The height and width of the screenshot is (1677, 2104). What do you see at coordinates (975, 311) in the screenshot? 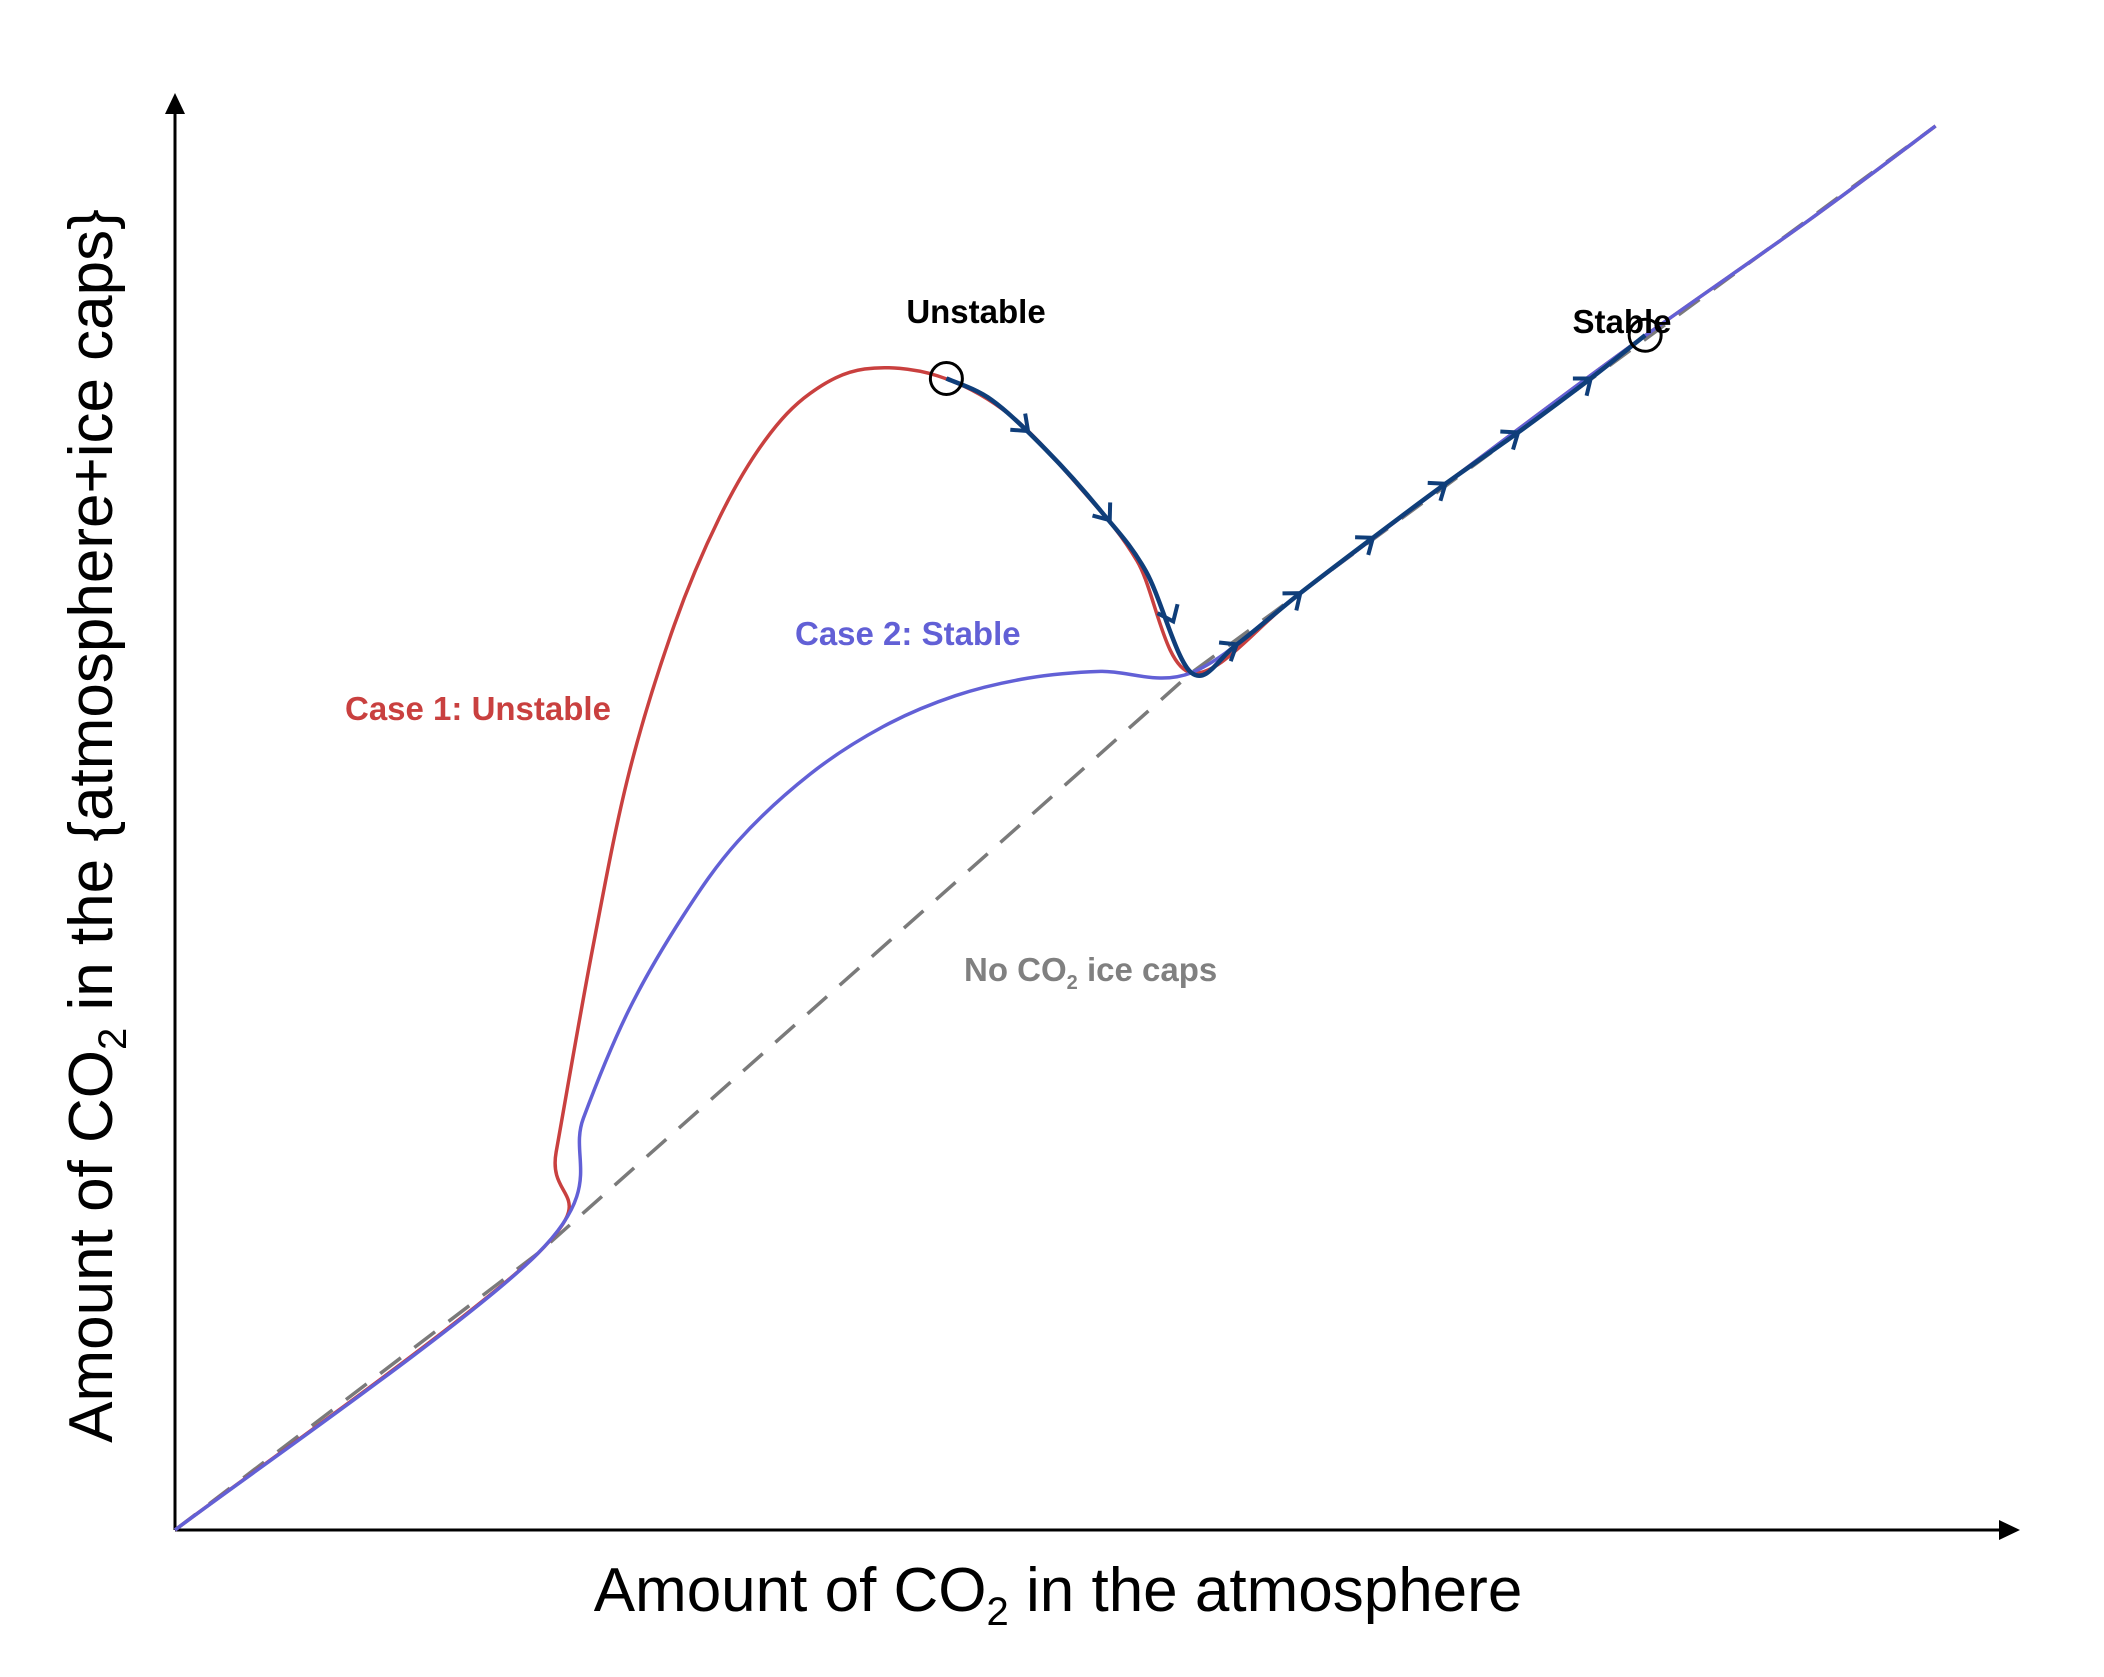
I see `unstable-point-label: Unstable` at bounding box center [975, 311].